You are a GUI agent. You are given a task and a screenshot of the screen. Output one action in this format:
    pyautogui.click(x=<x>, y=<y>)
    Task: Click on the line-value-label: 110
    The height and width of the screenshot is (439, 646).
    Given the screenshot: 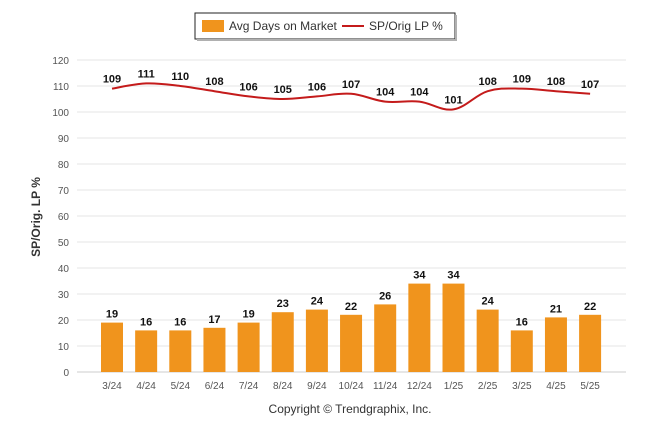 What is the action you would take?
    pyautogui.click(x=180, y=77)
    